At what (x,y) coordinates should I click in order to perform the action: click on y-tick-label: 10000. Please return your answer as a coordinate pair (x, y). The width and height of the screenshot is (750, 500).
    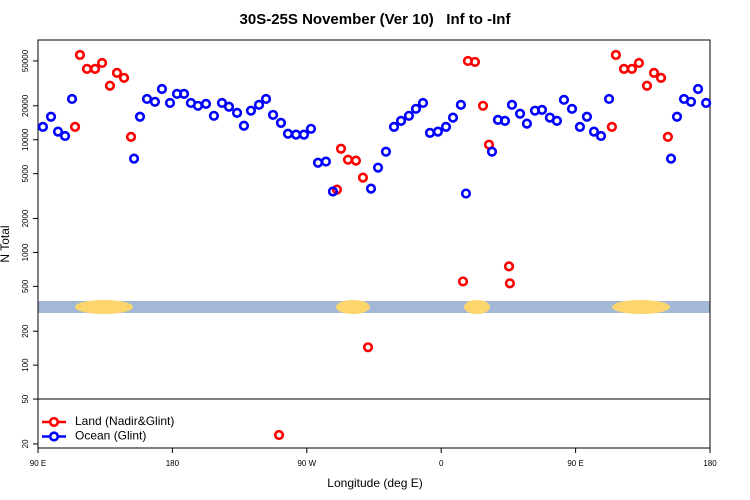
    Looking at the image, I should click on (25, 139).